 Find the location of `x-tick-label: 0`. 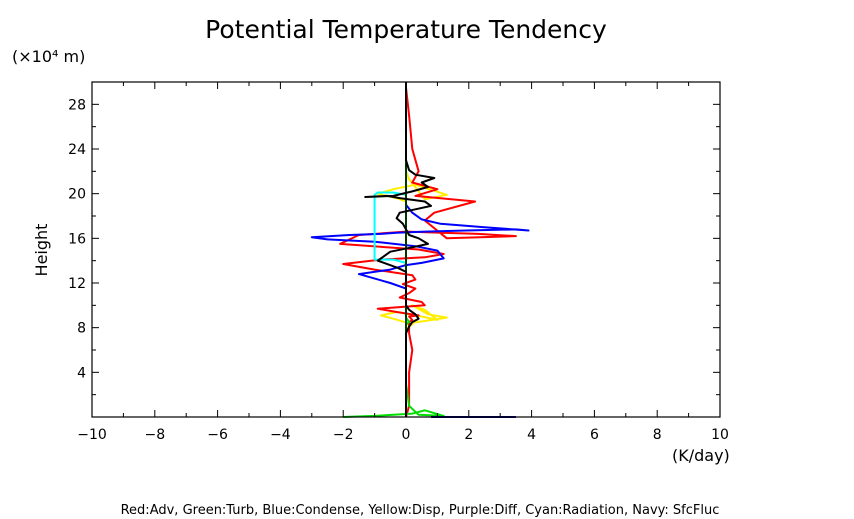

x-tick-label: 0 is located at coordinates (406, 435).